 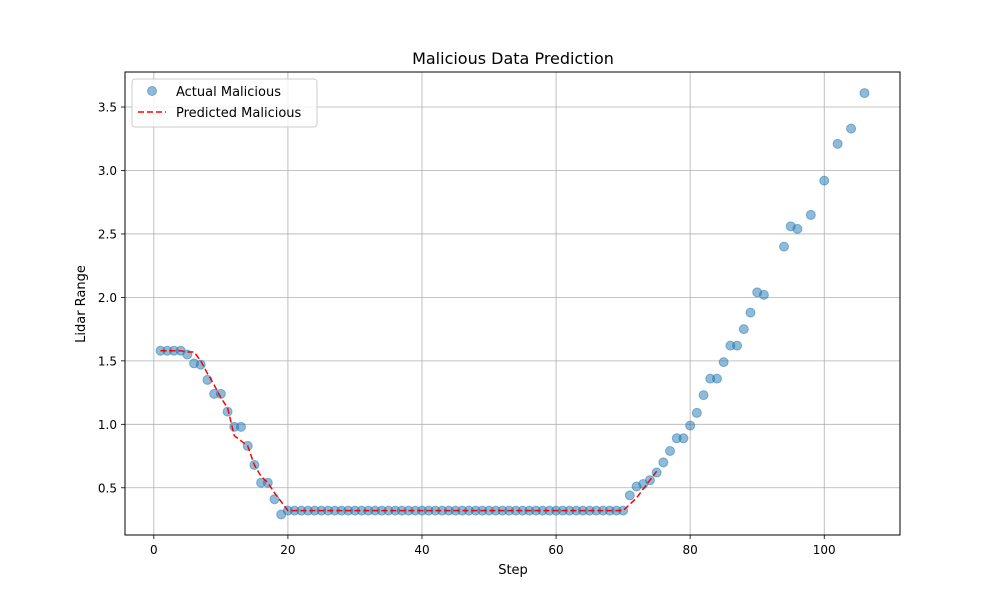 I want to click on y-tick-label: 3.5, so click(x=107, y=108).